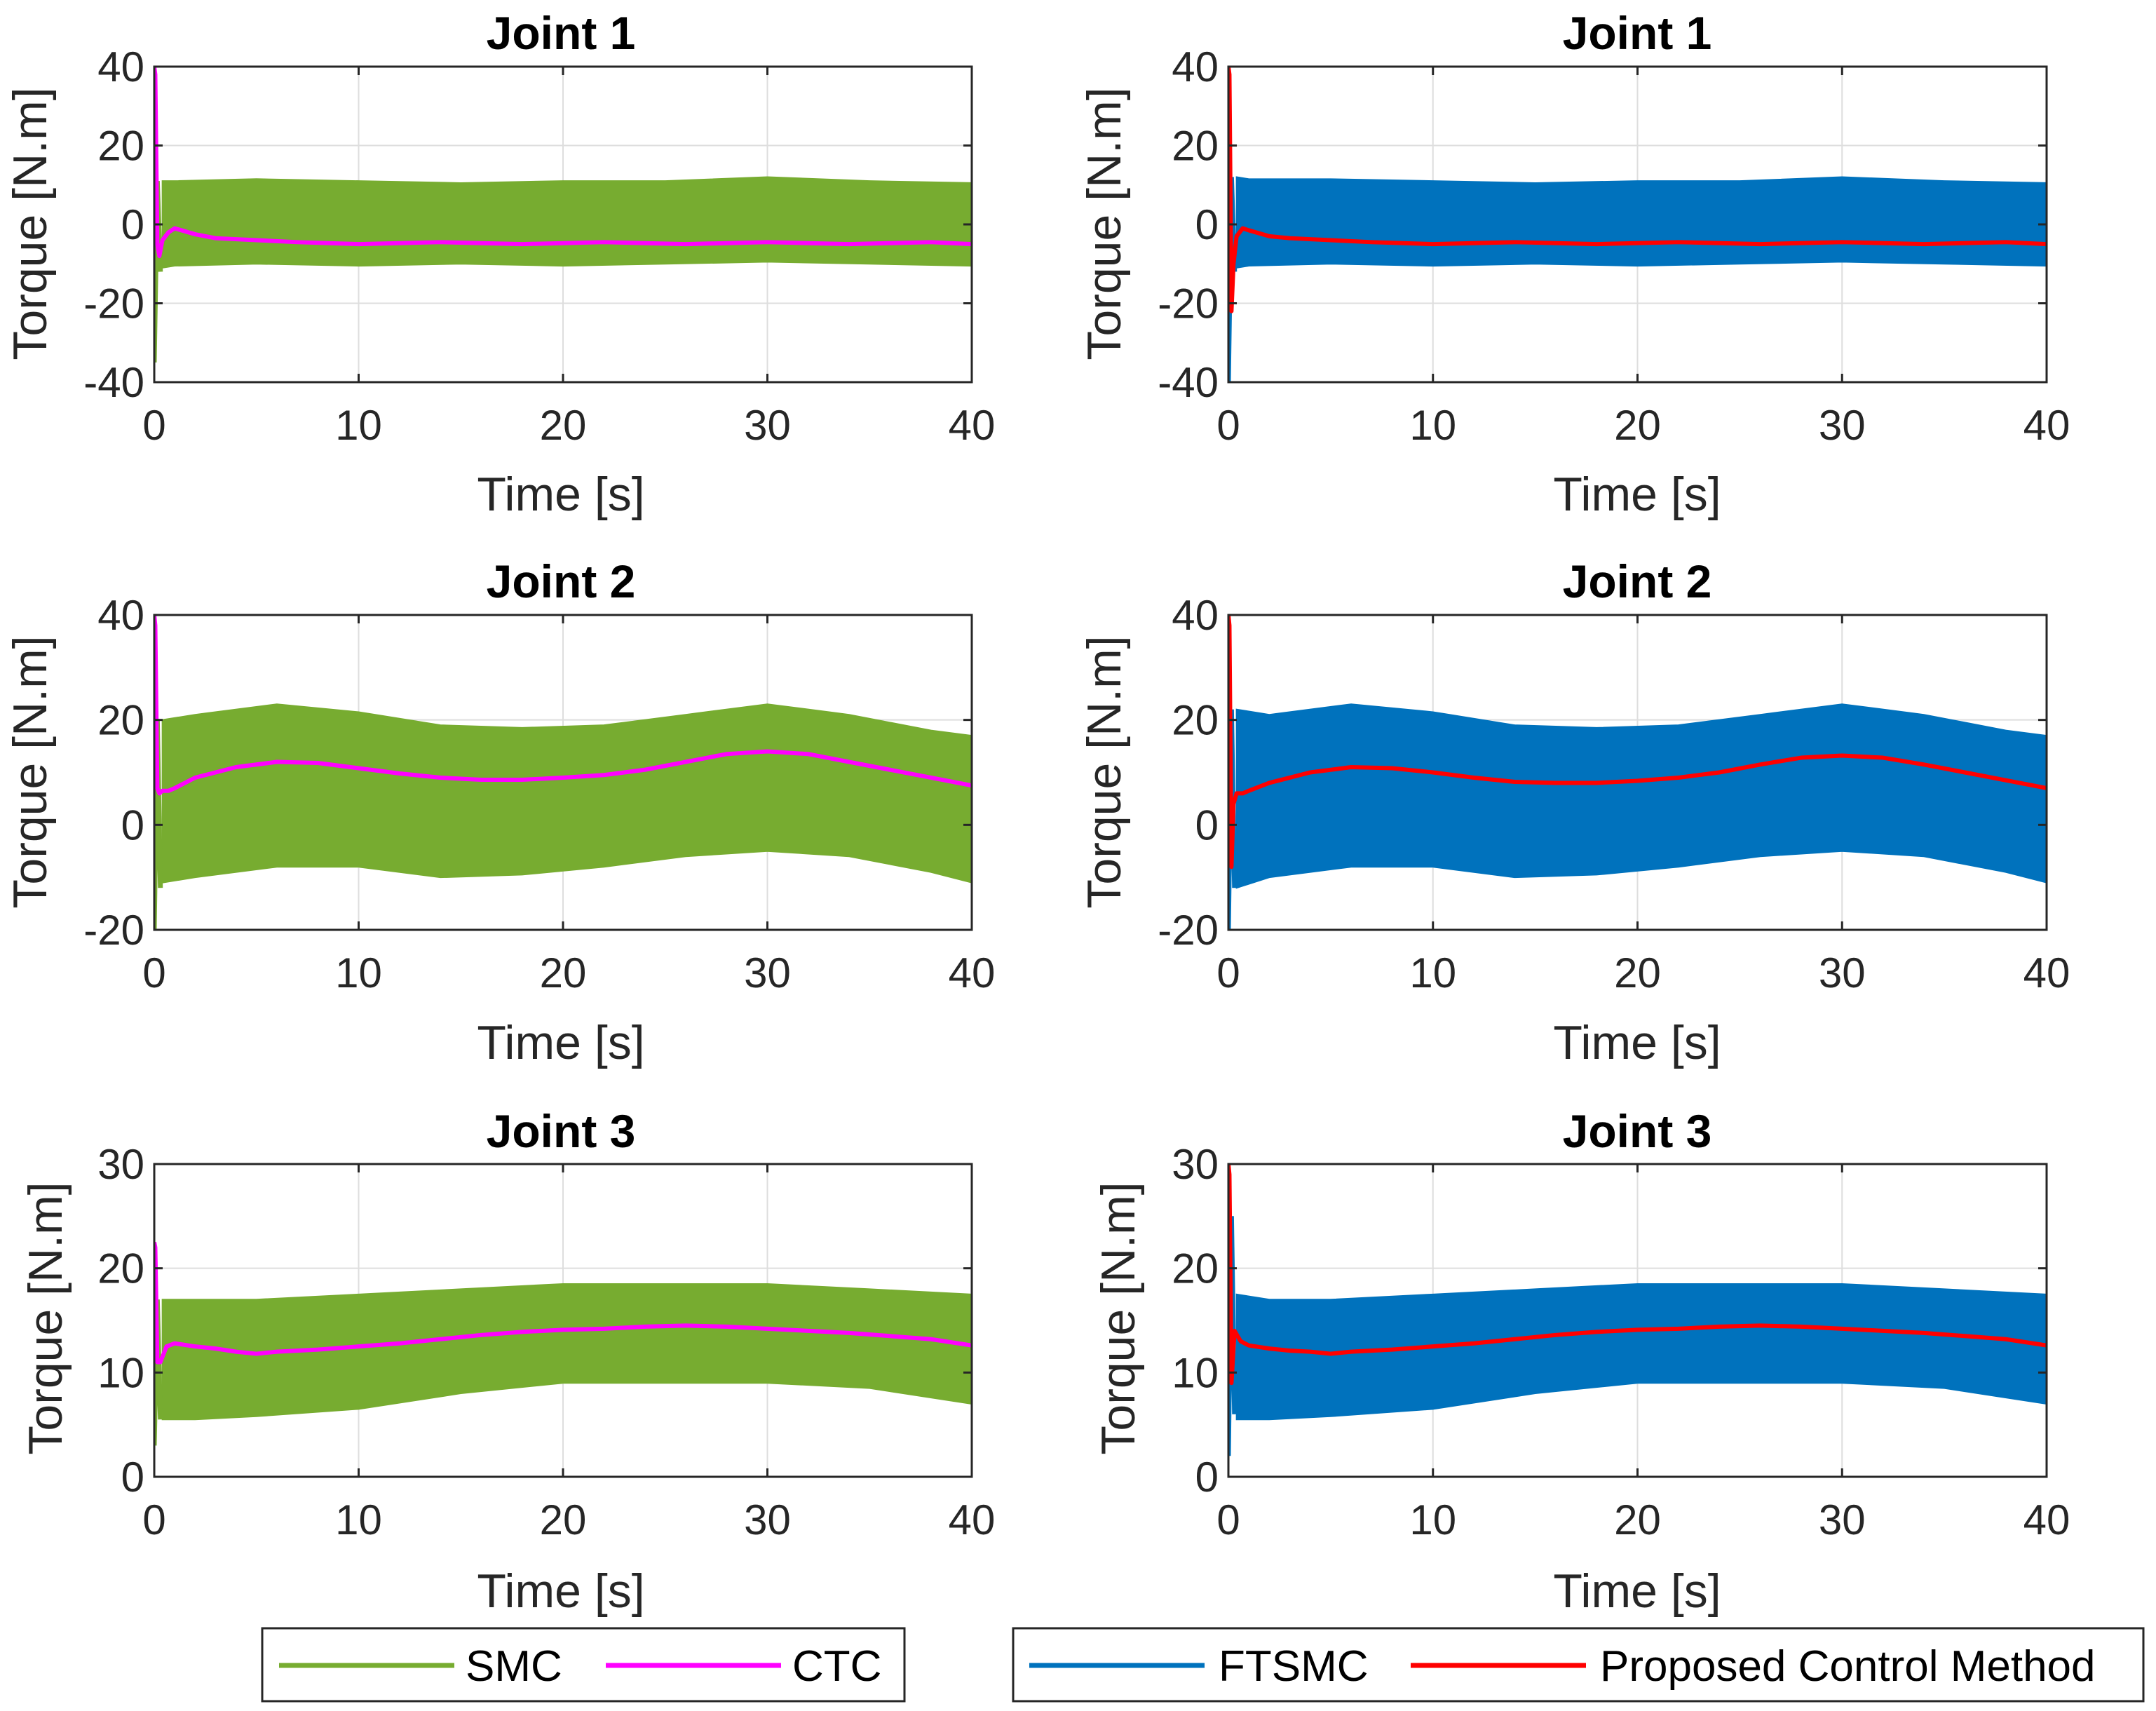  I want to click on y-tick-label: -40, so click(1188, 382).